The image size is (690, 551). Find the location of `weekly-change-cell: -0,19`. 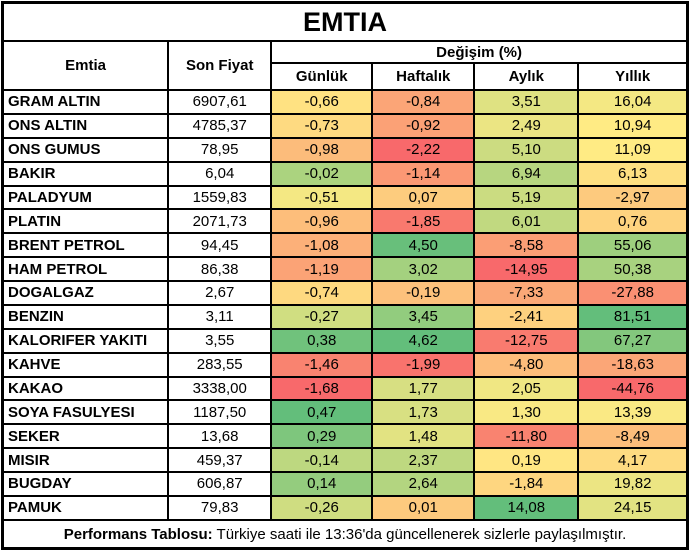

weekly-change-cell: -0,19 is located at coordinates (423, 293).